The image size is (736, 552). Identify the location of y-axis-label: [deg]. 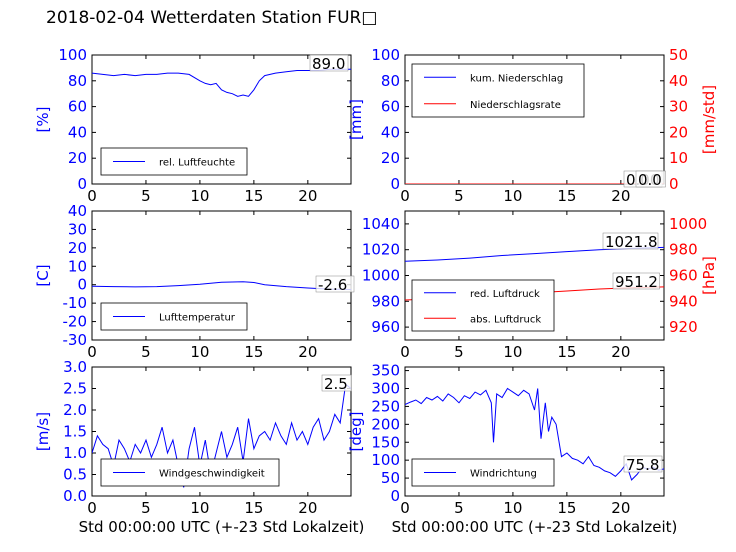
(356, 432).